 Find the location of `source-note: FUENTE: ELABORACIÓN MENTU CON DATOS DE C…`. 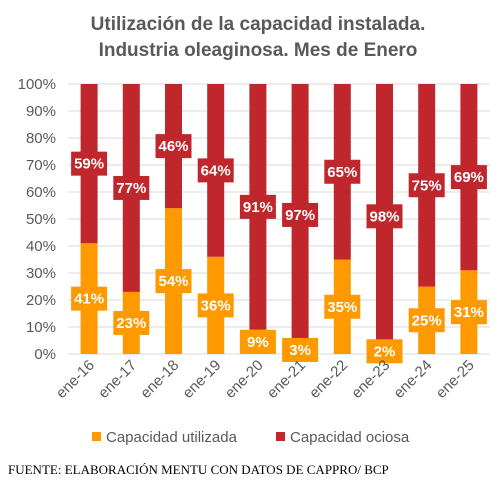

source-note: FUENTE: ELABORACIÓN MENTU CON DATOS DE C… is located at coordinates (198, 469).